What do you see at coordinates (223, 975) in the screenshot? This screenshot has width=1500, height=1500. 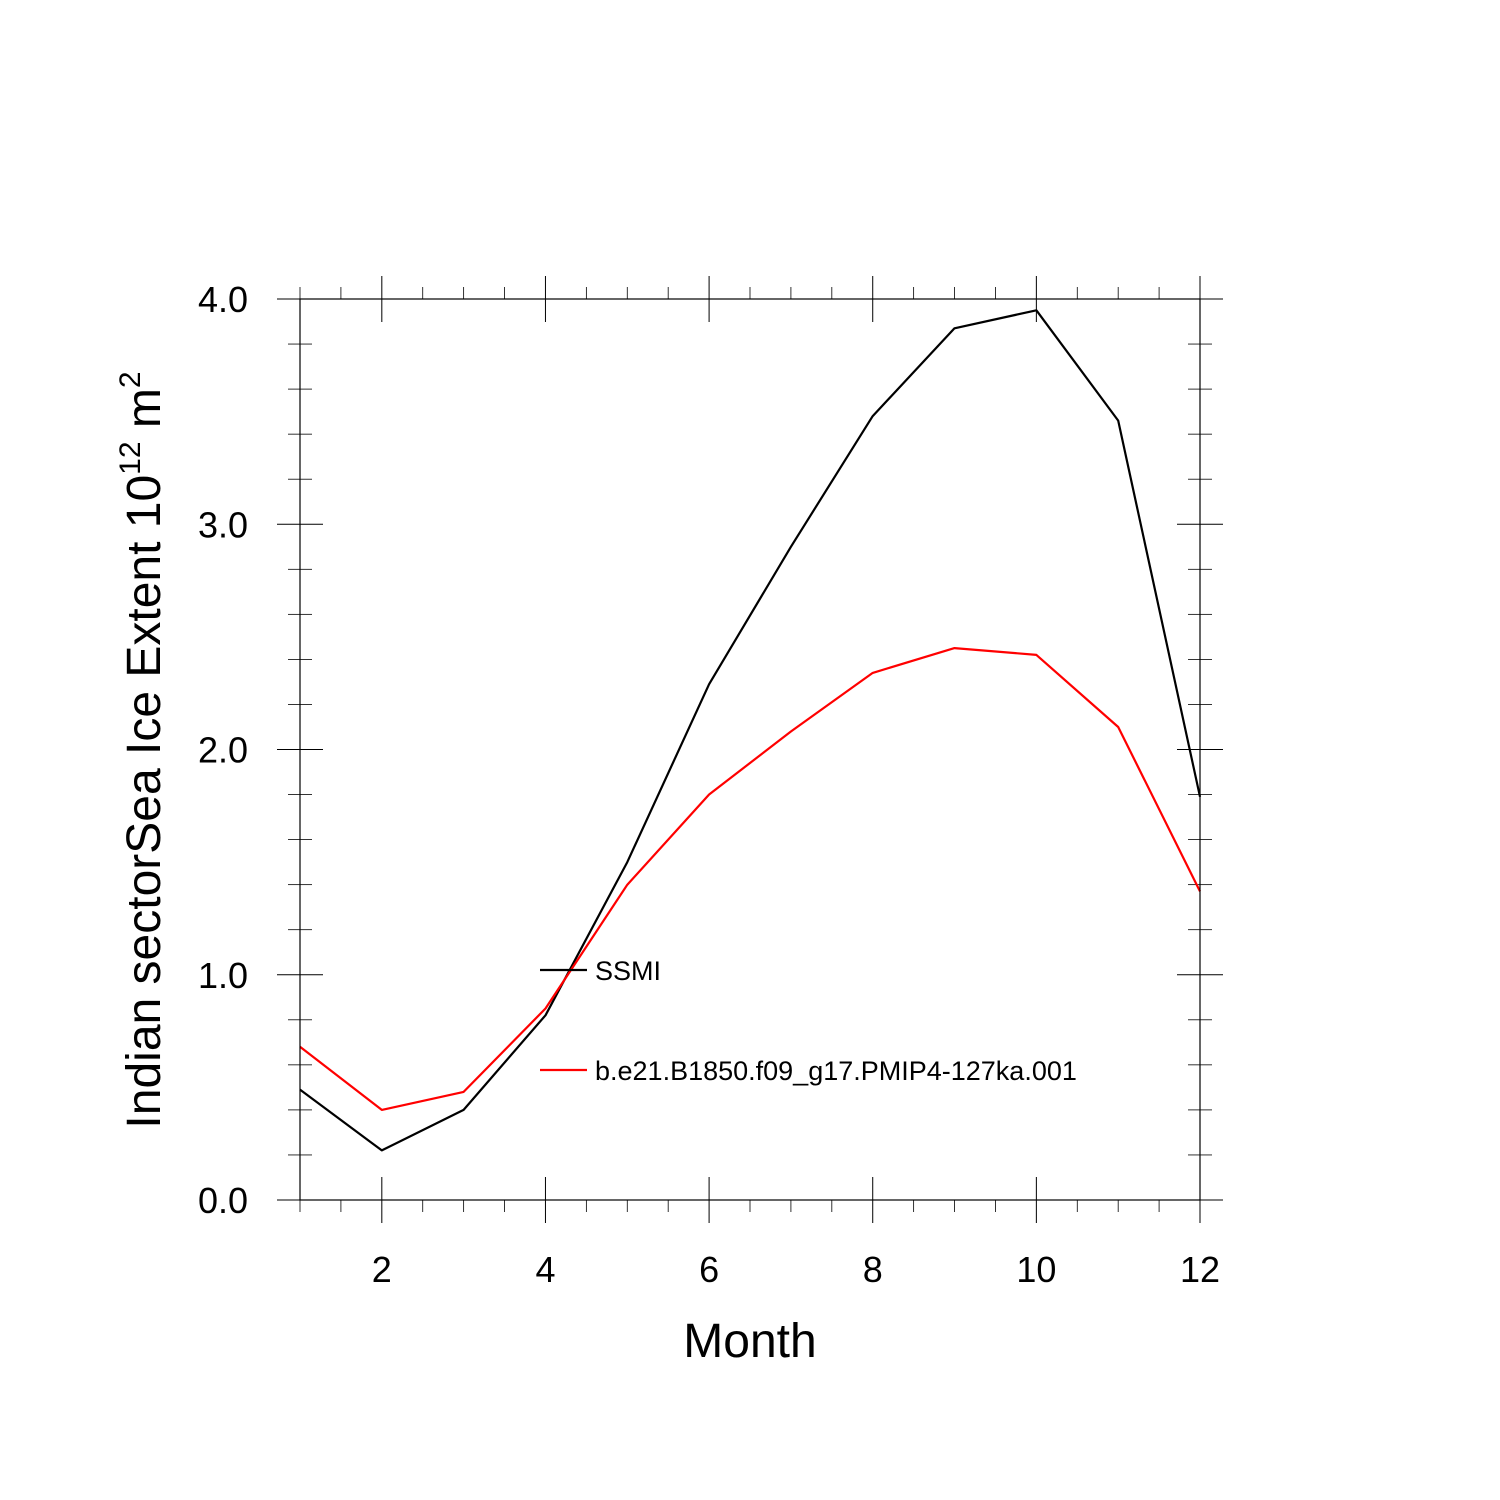 I see `y-tick-label: 1.0` at bounding box center [223, 975].